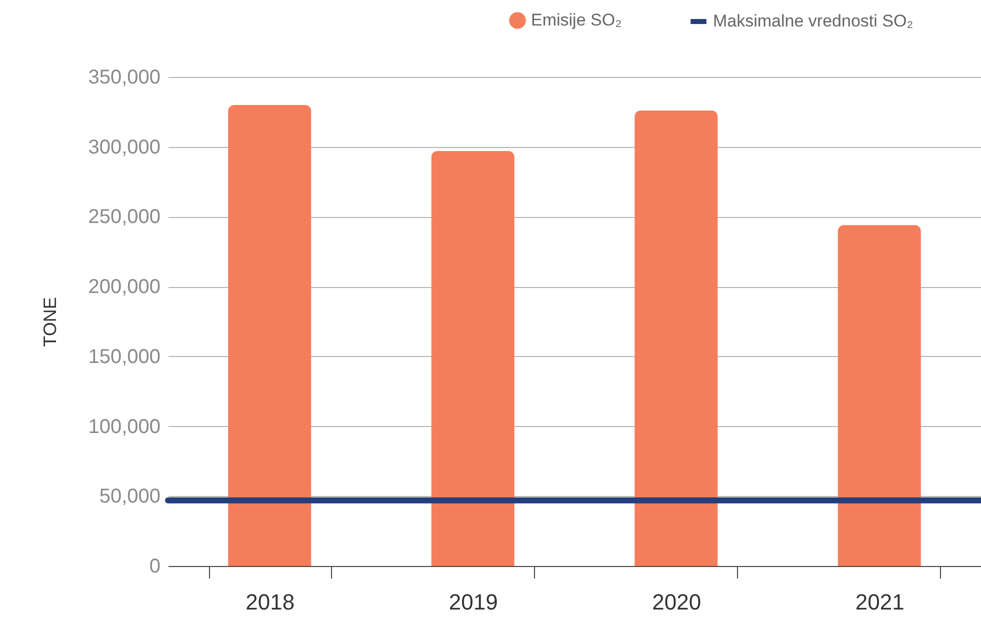  What do you see at coordinates (124, 357) in the screenshot?
I see `y-tick-label: 150,000` at bounding box center [124, 357].